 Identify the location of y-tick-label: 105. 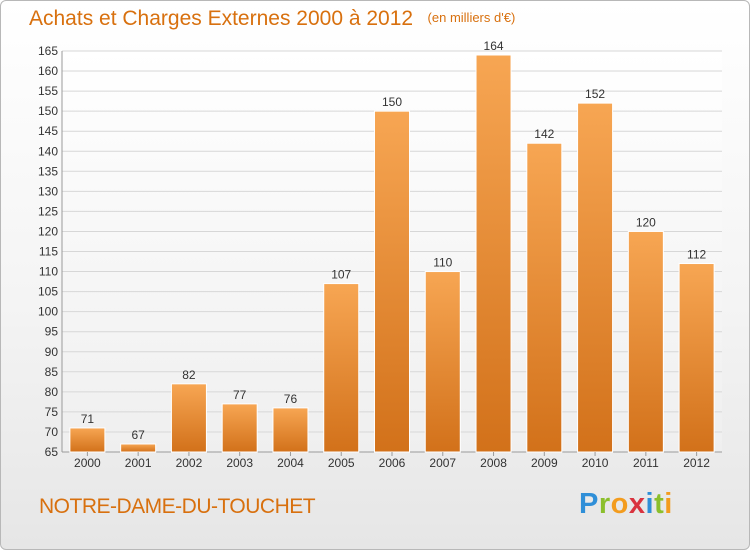
(48, 292).